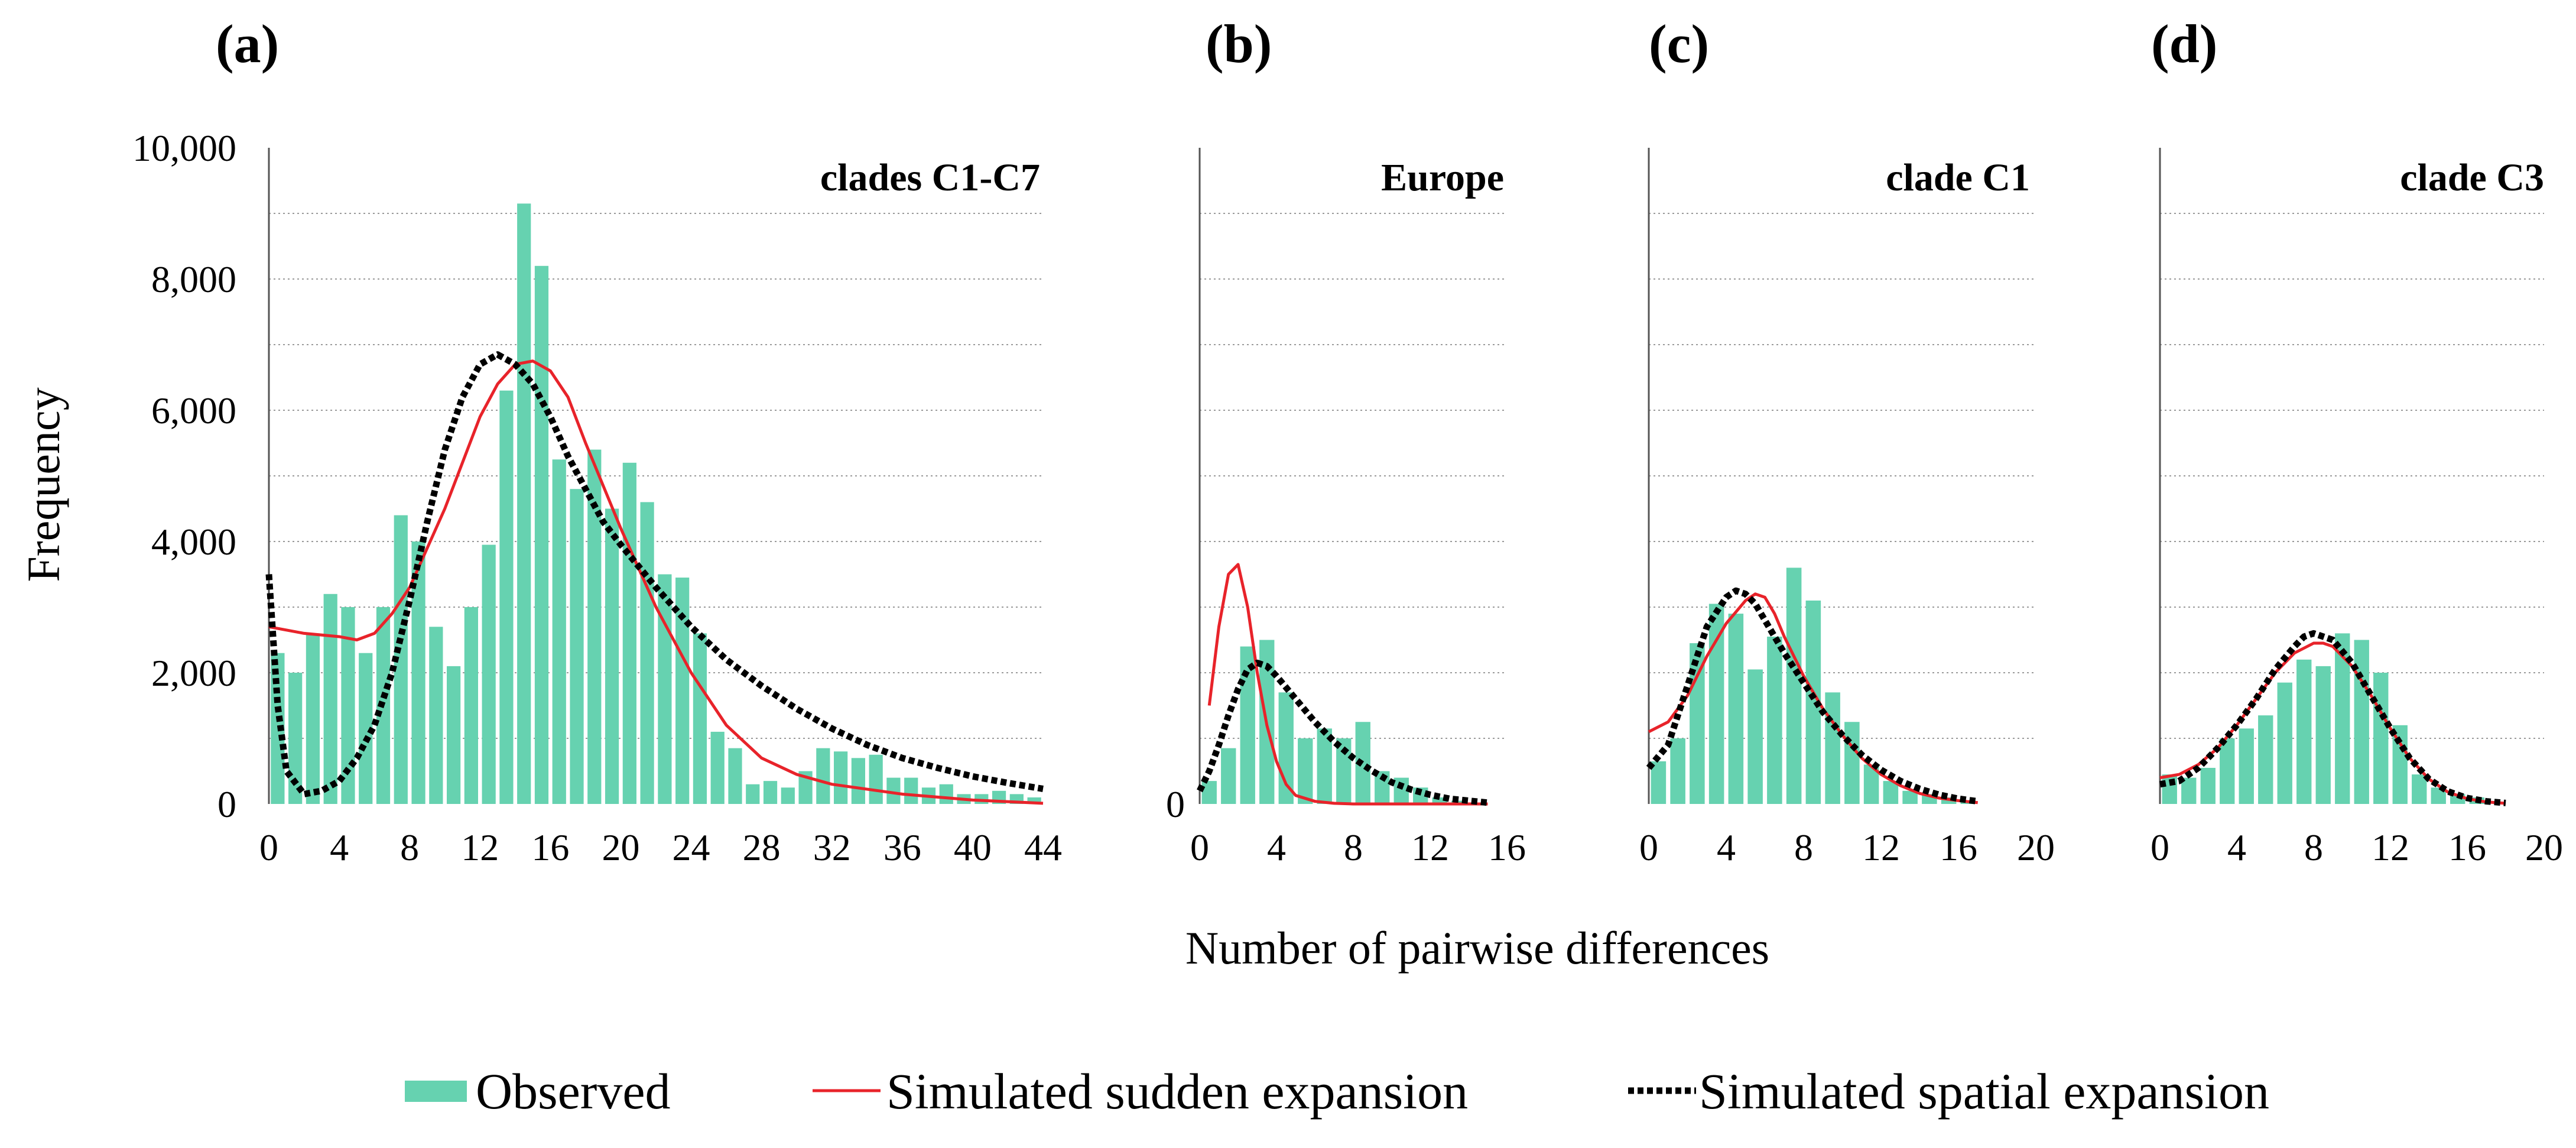 The image size is (2576, 1148). What do you see at coordinates (973, 847) in the screenshot?
I see `xtick-a-40: 40` at bounding box center [973, 847].